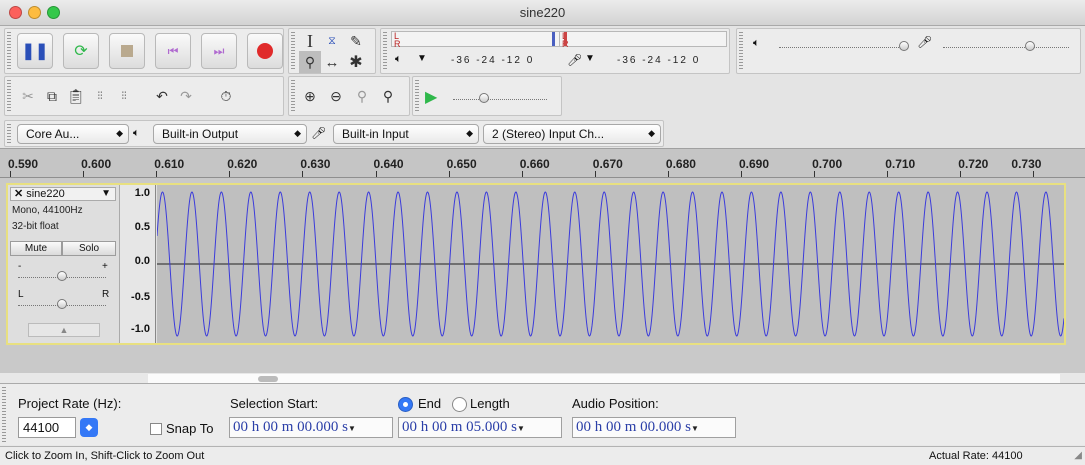 The width and height of the screenshot is (1085, 465). What do you see at coordinates (604, 379) in the screenshot?
I see `horizontal-scrollbar` at bounding box center [604, 379].